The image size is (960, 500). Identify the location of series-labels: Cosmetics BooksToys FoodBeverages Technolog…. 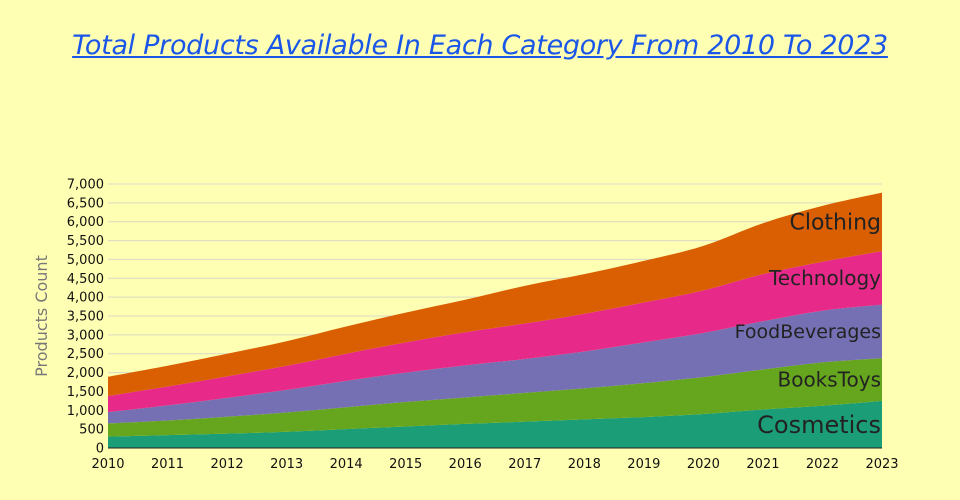
(808, 325).